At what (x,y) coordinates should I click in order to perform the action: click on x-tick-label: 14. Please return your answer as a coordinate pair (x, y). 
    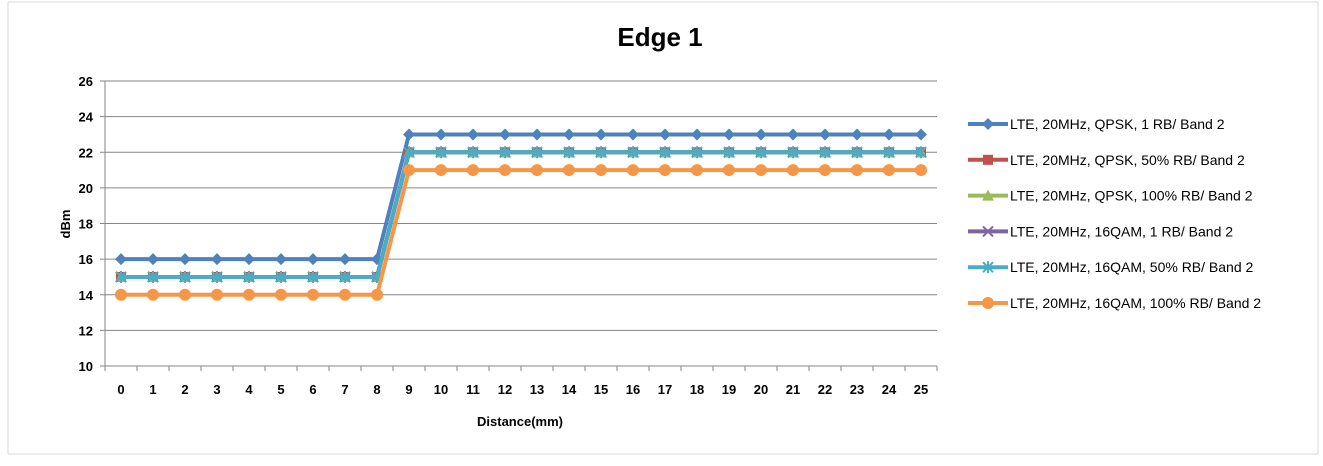
    Looking at the image, I should click on (569, 389).